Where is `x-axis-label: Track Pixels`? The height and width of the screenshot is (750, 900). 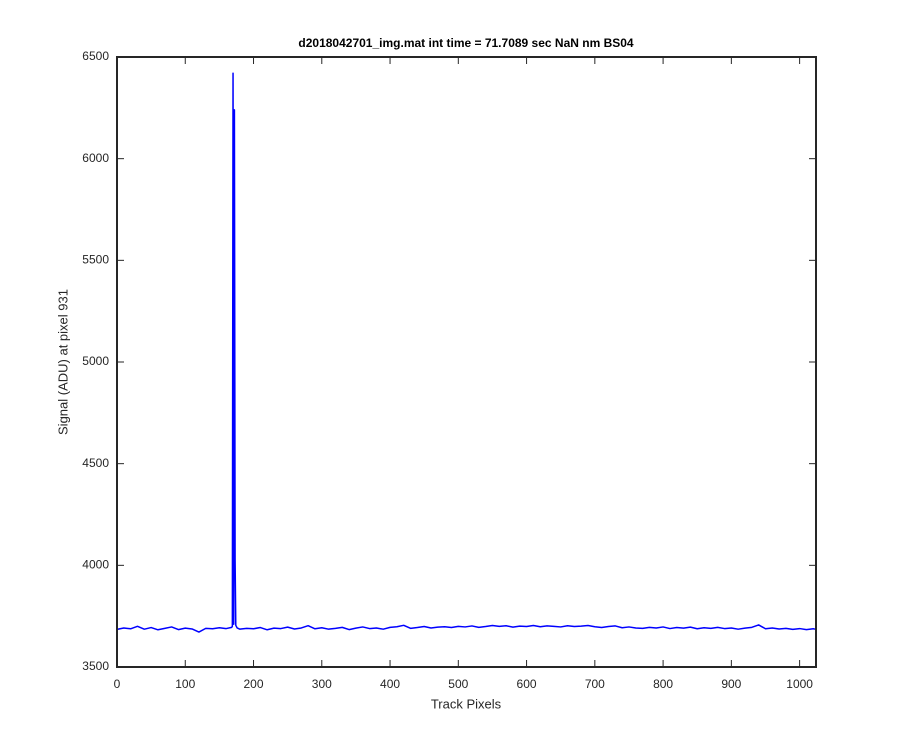
x-axis-label: Track Pixels is located at coordinates (466, 703).